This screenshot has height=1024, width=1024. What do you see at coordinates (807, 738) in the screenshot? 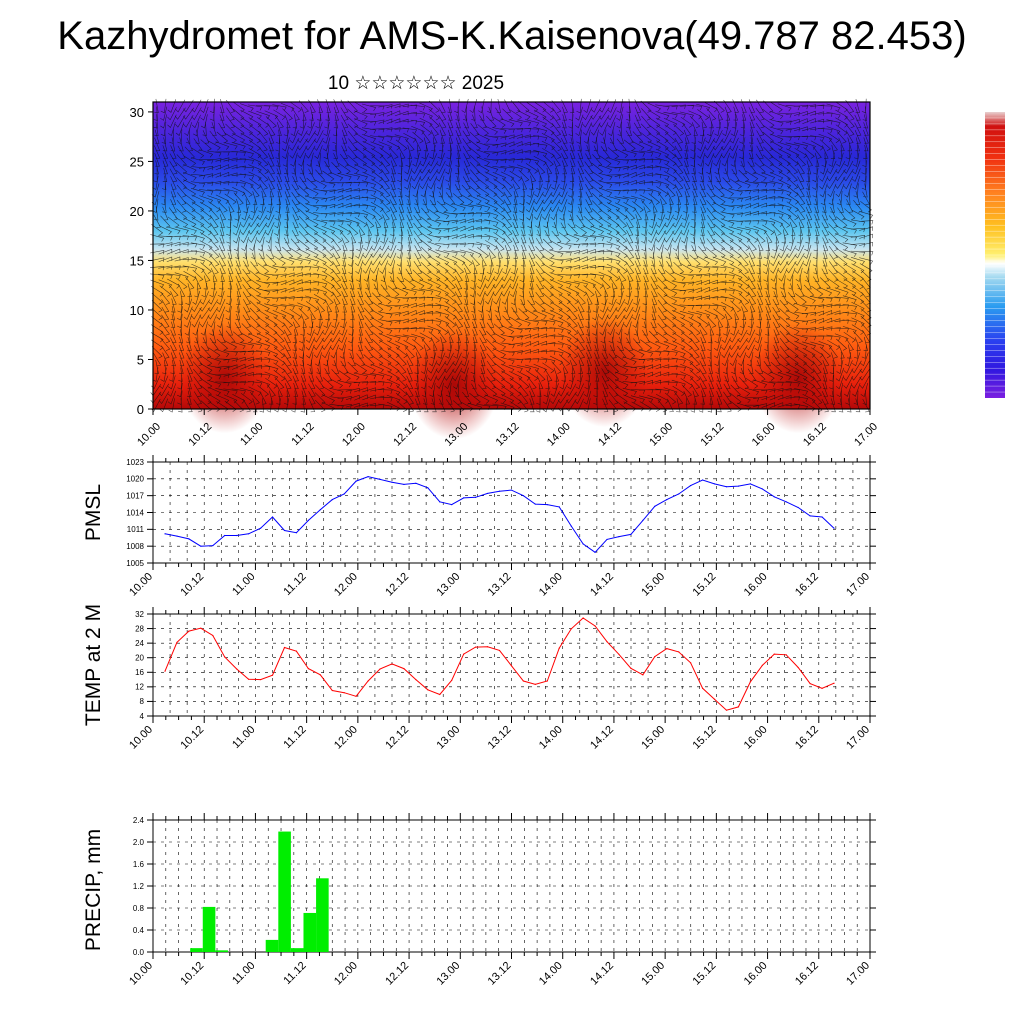
I see `temp-xtick-label: 16.12` at bounding box center [807, 738].